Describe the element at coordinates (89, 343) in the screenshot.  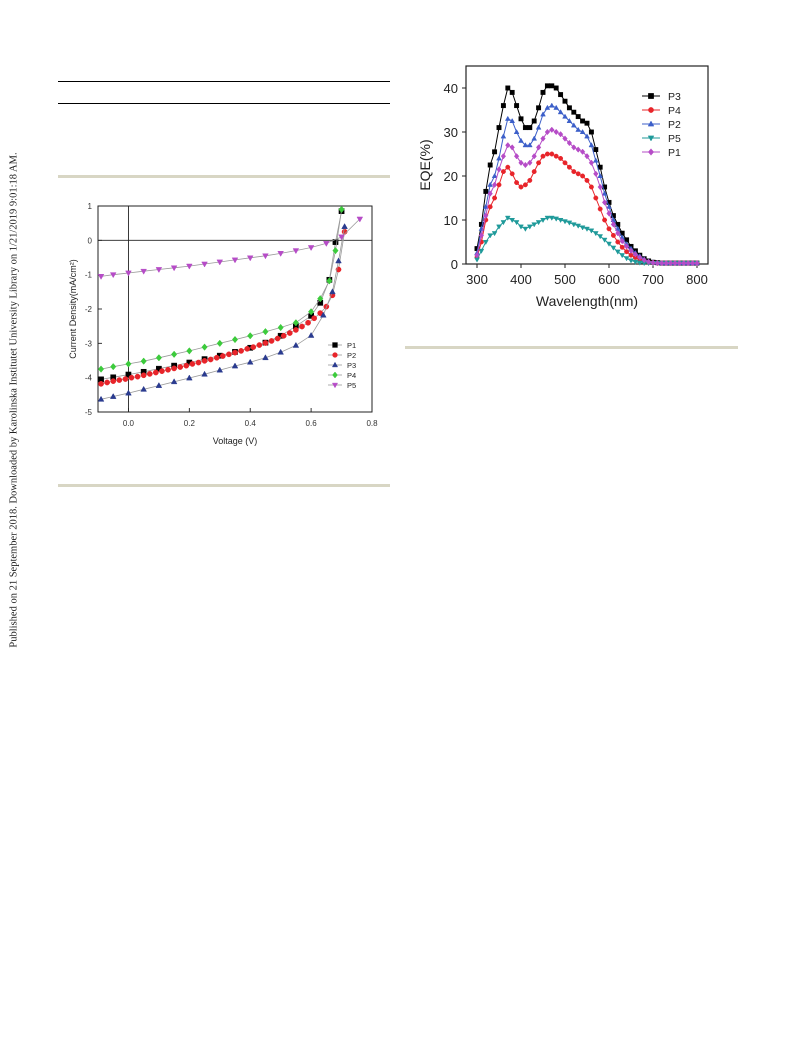
I see `y-tick-label: -3` at that location.